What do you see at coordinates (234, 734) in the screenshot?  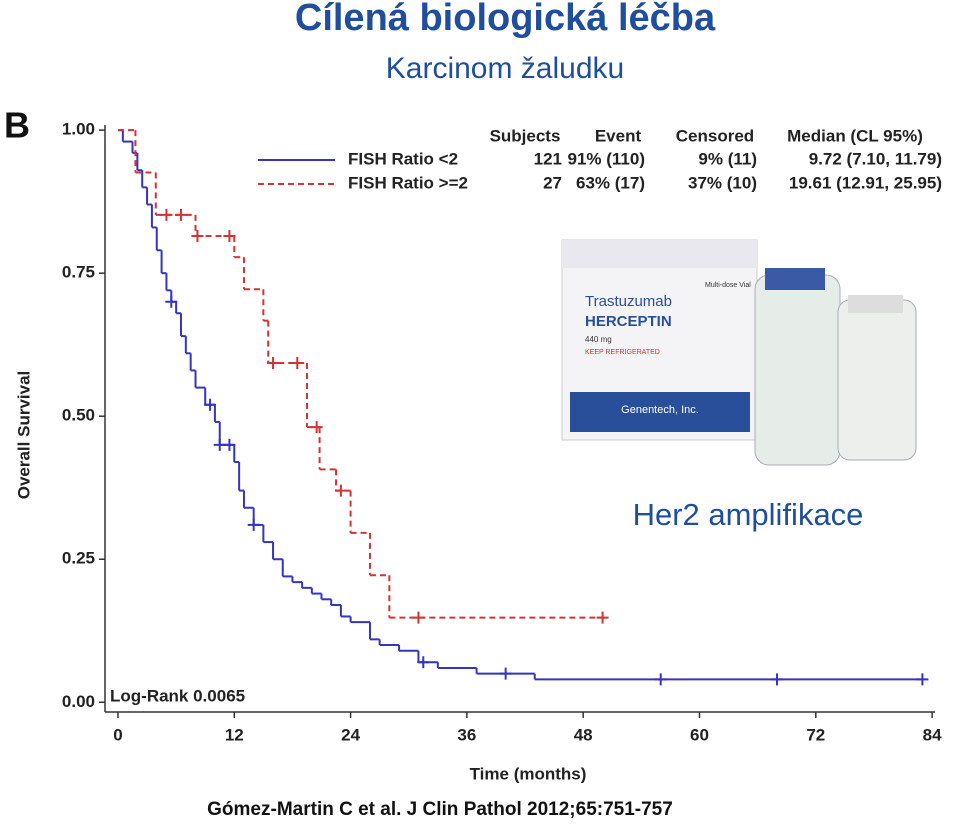 I see `x-tick-label: 12` at bounding box center [234, 734].